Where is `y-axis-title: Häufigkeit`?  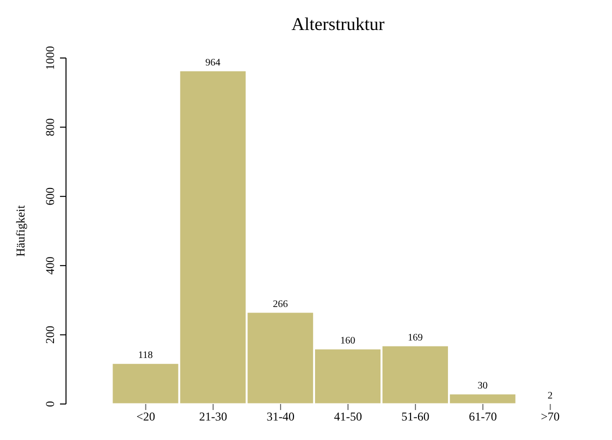 y-axis-title: Häufigkeit is located at coordinates (20, 230).